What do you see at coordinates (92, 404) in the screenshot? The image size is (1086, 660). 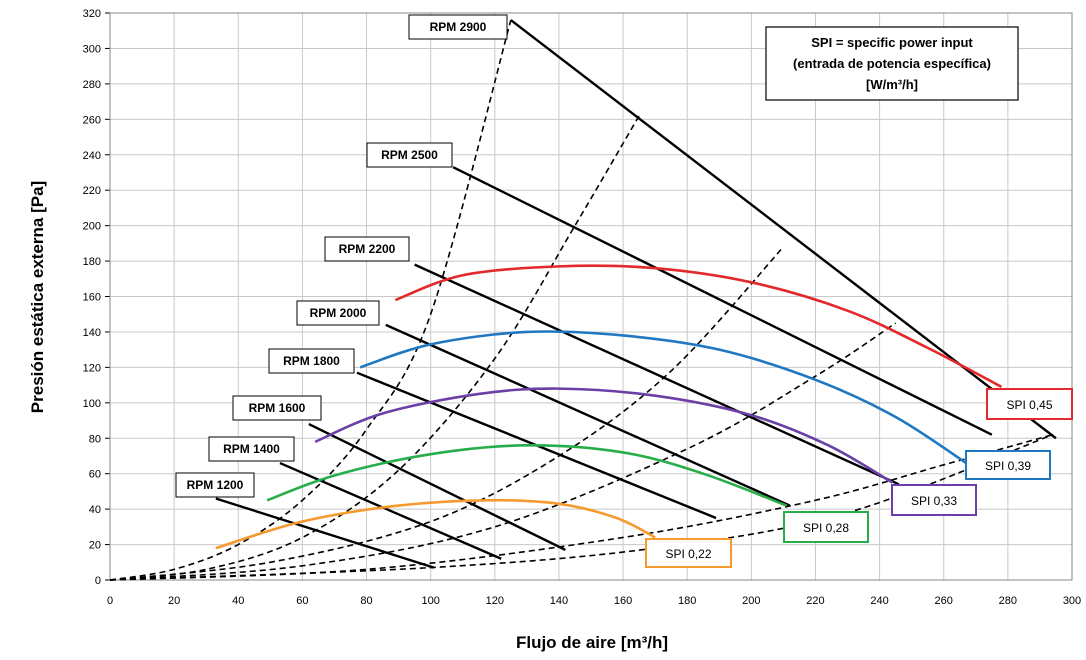 I see `y-tick-label: 100` at bounding box center [92, 404].